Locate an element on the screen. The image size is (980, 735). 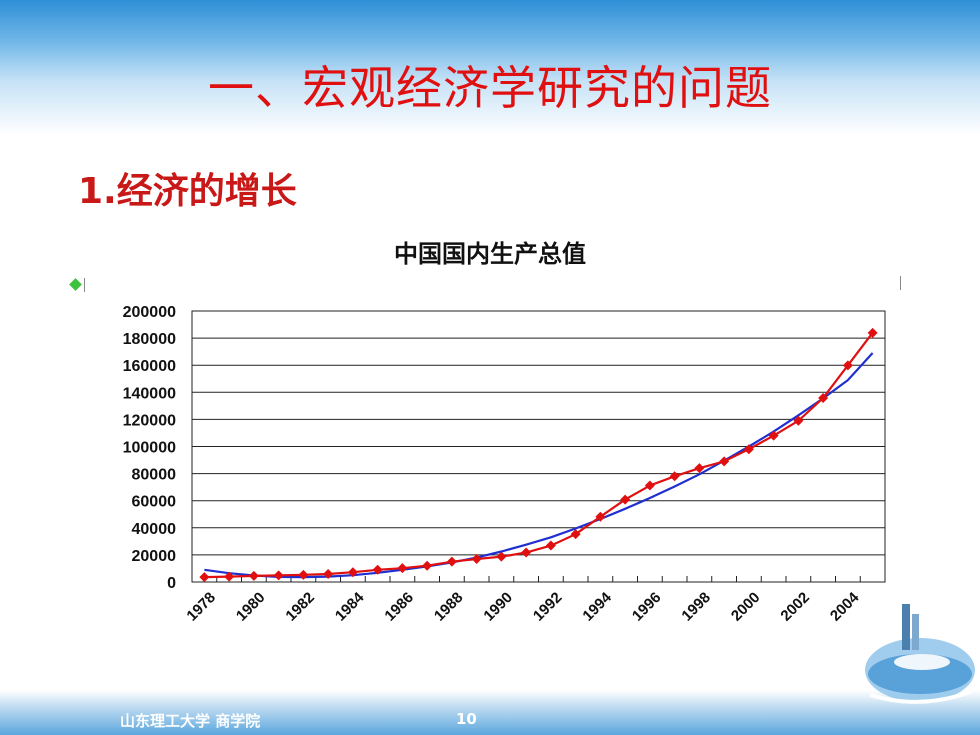
globe-decoration-icon is located at coordinates (920, 654).